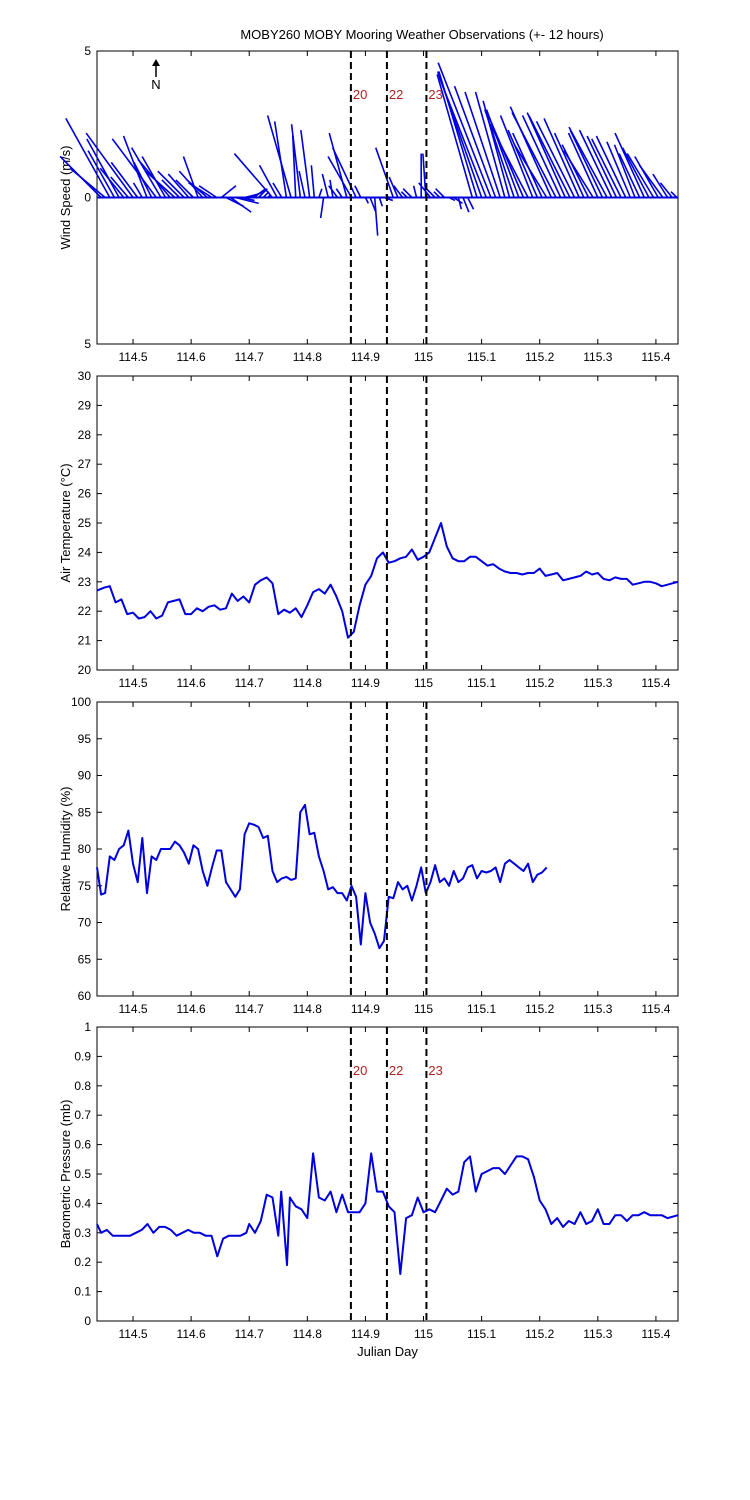 The image size is (750, 1500). Describe the element at coordinates (81, 702) in the screenshot. I see `y-tick-label: 100` at that location.